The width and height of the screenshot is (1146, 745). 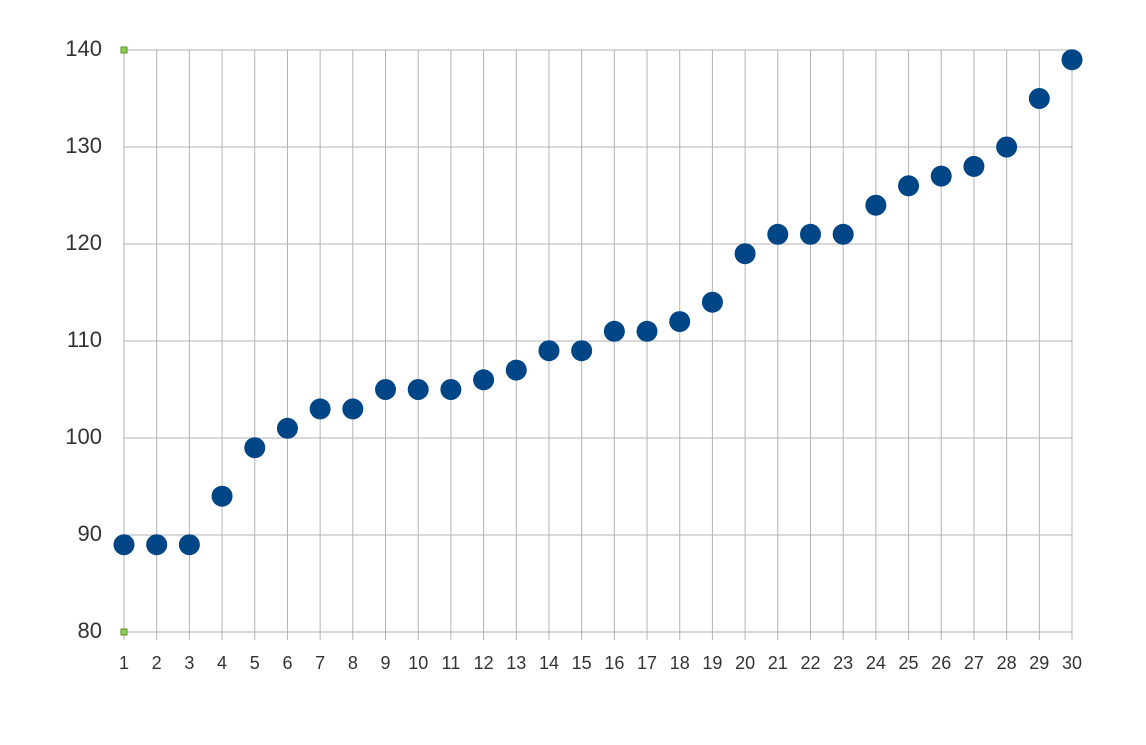 What do you see at coordinates (614, 663) in the screenshot?
I see `x-tick-label: 16` at bounding box center [614, 663].